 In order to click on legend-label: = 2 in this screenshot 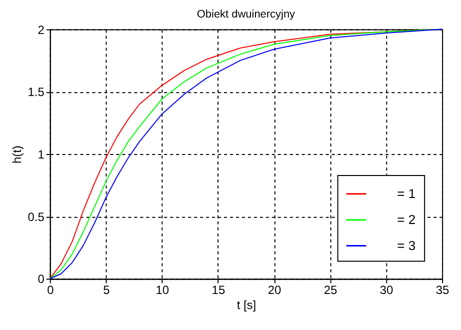, I will do `click(406, 219)`.